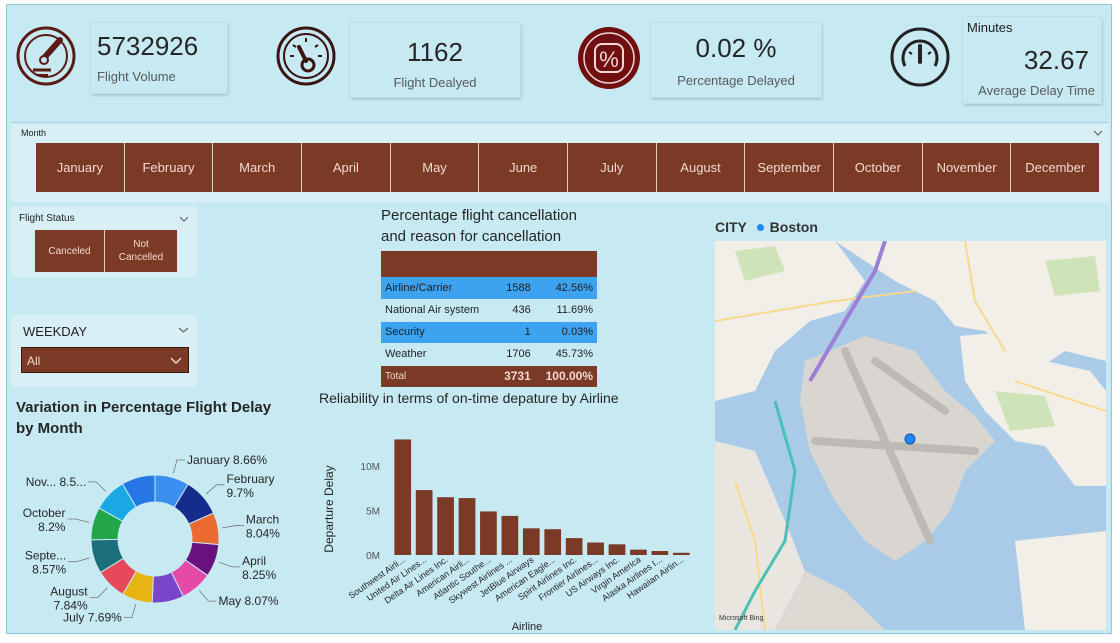  What do you see at coordinates (396, 376) in the screenshot?
I see `total-label: Total` at bounding box center [396, 376].